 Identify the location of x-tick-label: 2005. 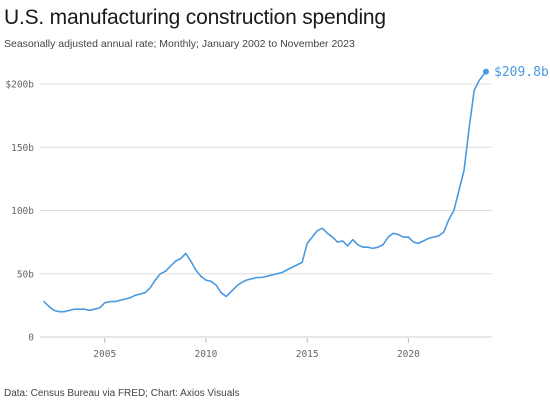
(104, 354).